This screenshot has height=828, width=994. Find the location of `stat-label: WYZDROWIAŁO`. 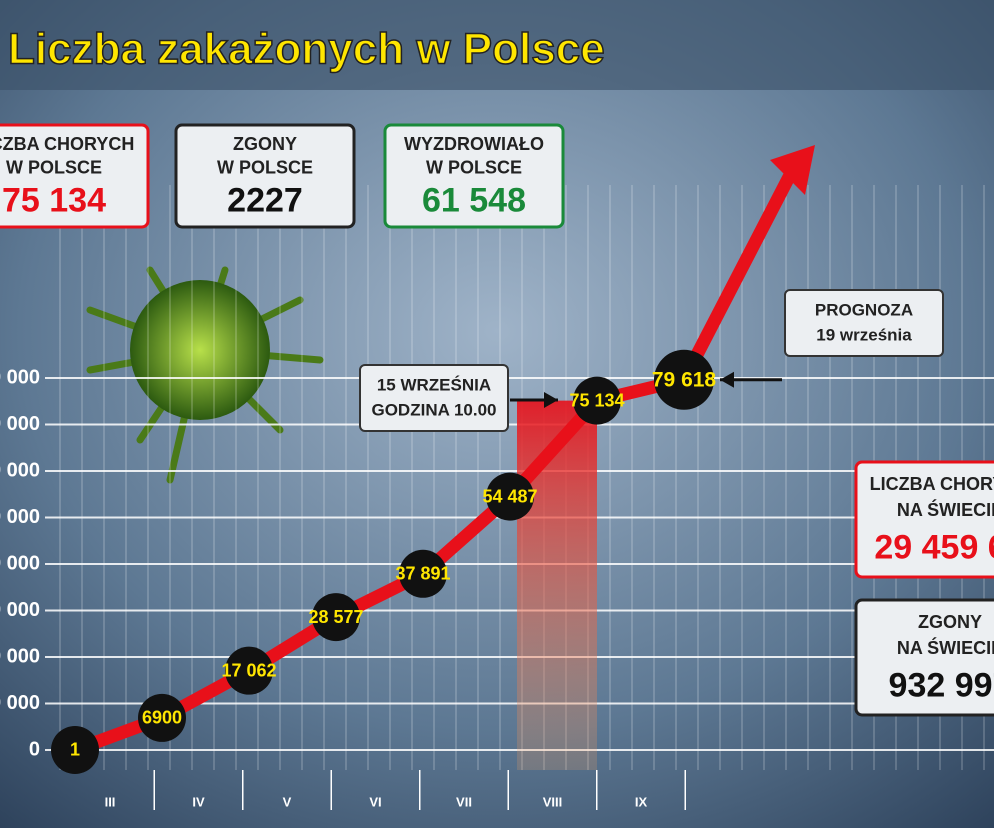

stat-label: WYZDROWIAŁO is located at coordinates (474, 144).